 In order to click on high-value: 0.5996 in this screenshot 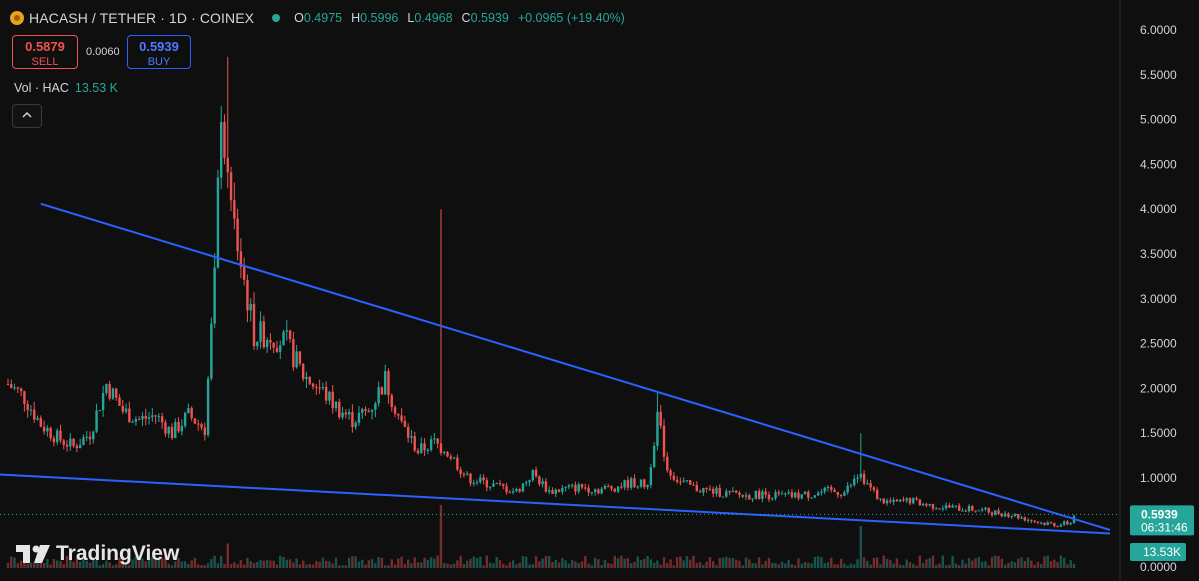, I will do `click(379, 18)`.